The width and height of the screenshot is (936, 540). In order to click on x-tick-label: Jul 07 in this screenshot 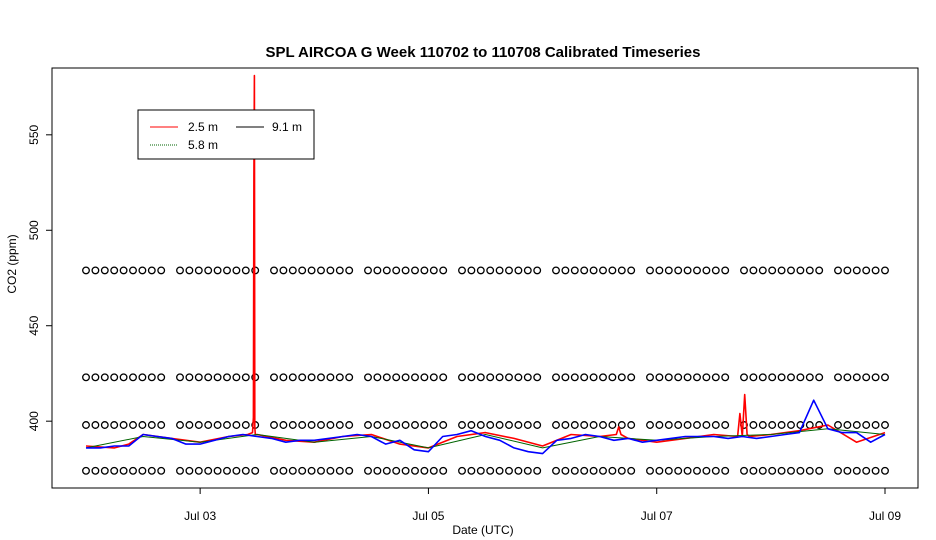, I will do `click(657, 516)`.